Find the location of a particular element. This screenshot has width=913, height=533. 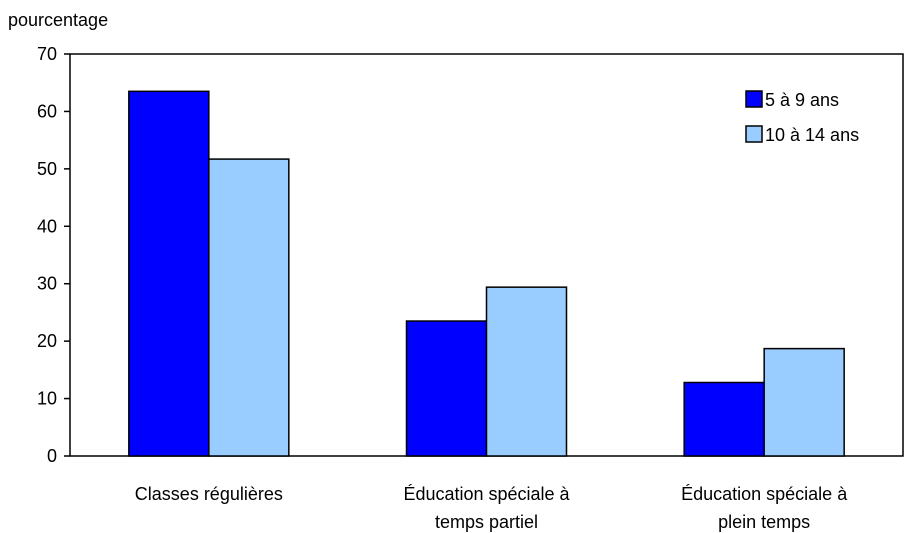

legend-label: 10 à 14 ans is located at coordinates (812, 135).